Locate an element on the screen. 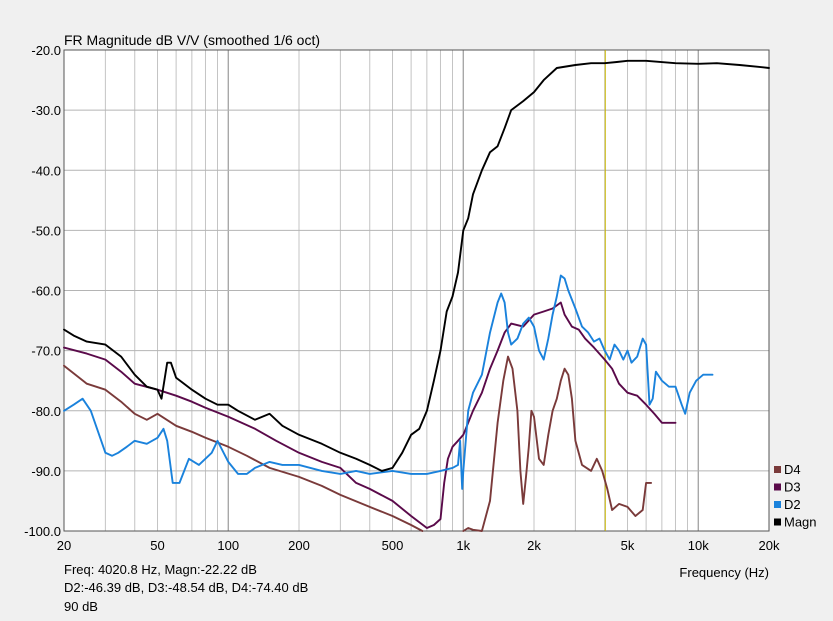  legend-label-d4: D4 is located at coordinates (792, 469).